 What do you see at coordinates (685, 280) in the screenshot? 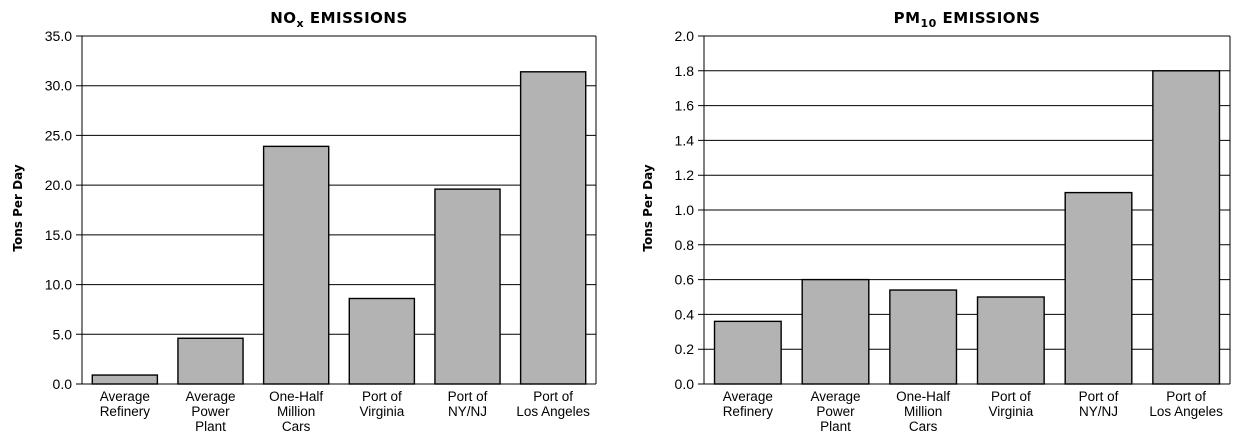
I see `pm-y-tick-label: 0.6` at bounding box center [685, 280].